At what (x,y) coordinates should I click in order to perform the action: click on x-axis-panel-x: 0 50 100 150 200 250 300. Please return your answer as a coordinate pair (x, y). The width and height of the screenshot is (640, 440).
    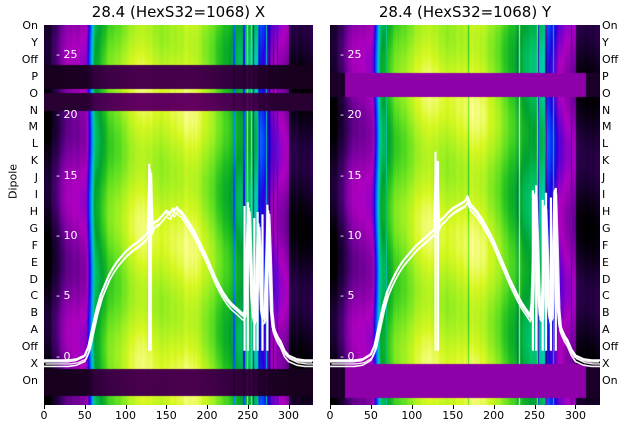
    Looking at the image, I should click on (176, 420).